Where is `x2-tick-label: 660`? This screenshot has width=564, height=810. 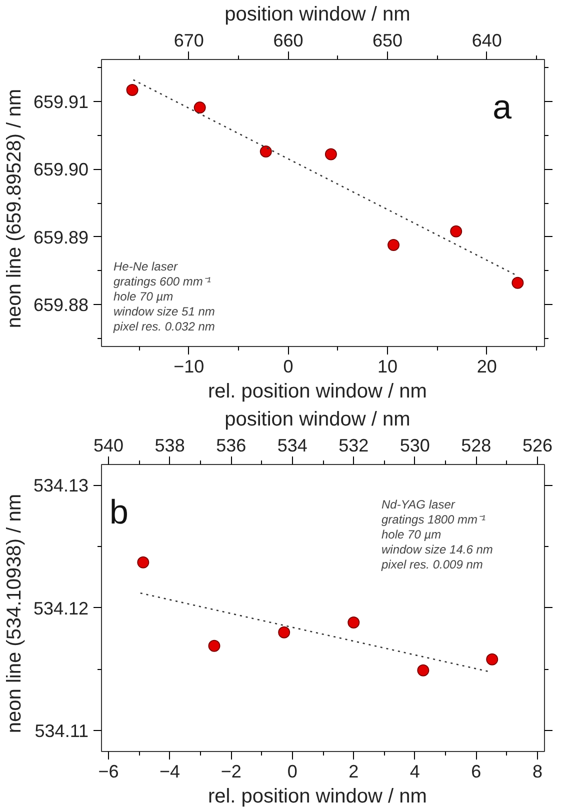
x2-tick-label: 660 is located at coordinates (288, 40).